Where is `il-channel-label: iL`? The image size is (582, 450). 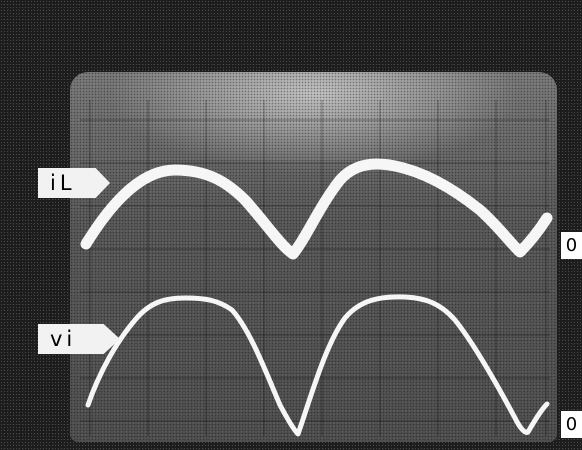
il-channel-label: iL is located at coordinates (74, 183).